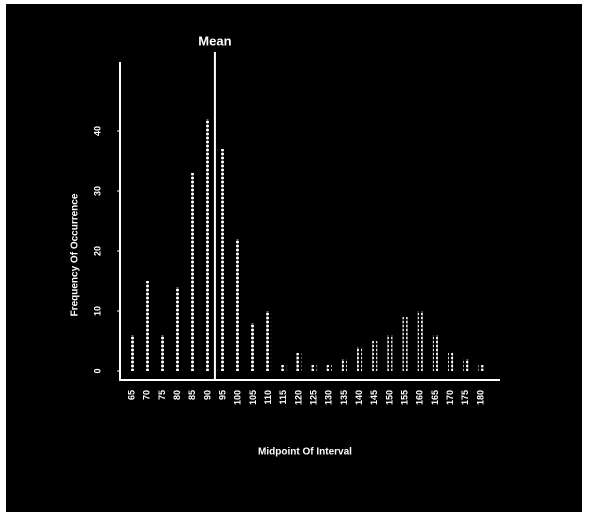 The width and height of the screenshot is (589, 516). Describe the element at coordinates (162, 395) in the screenshot. I see `x-tick-label: 75` at that location.